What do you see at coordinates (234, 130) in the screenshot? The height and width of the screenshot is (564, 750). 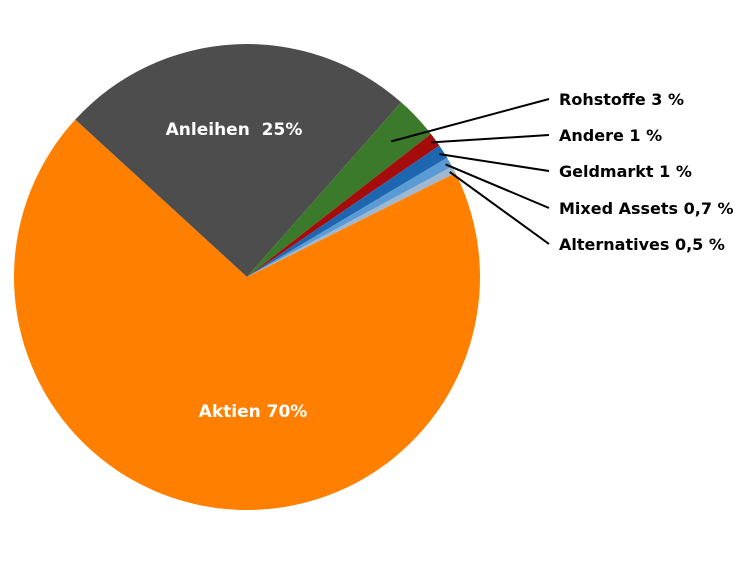 I see `slice-label-anleihen: Anleihen 25%` at bounding box center [234, 130].